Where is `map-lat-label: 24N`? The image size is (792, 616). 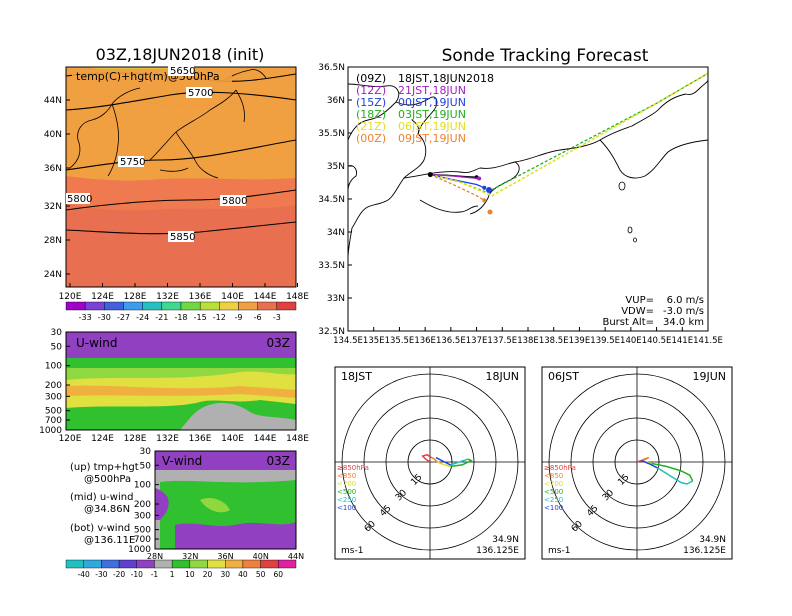
map-lat-label: 24N is located at coordinates (53, 275).